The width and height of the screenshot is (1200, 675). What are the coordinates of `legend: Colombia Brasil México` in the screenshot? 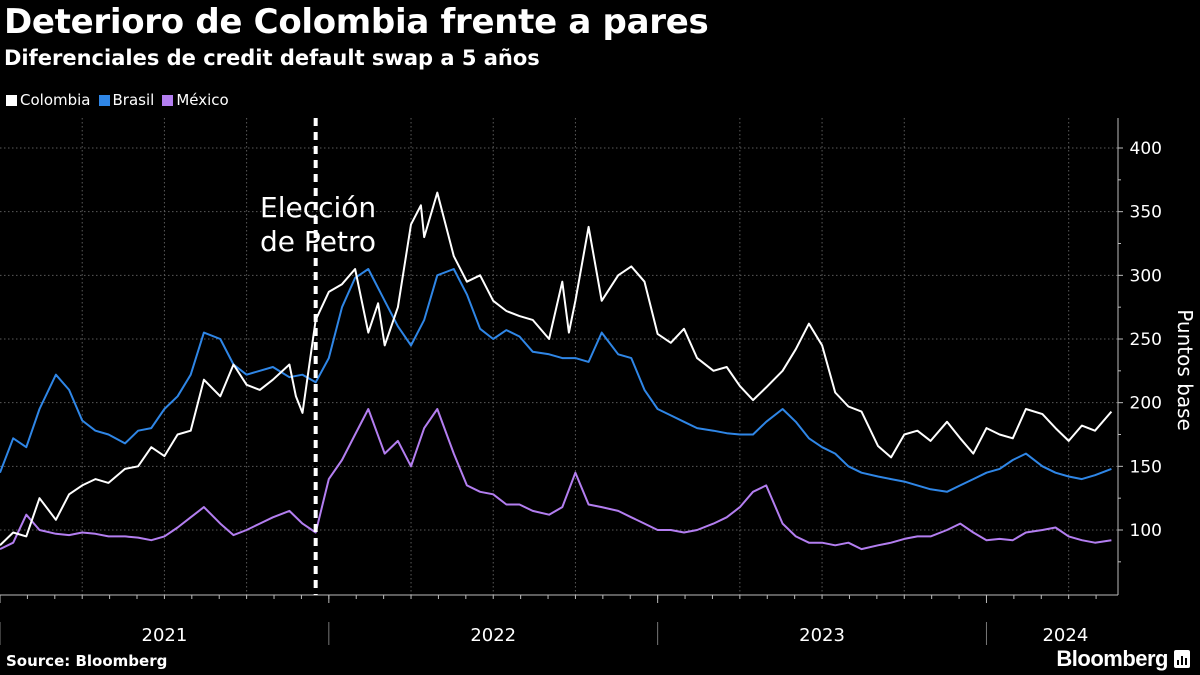 It's located at (117, 100).